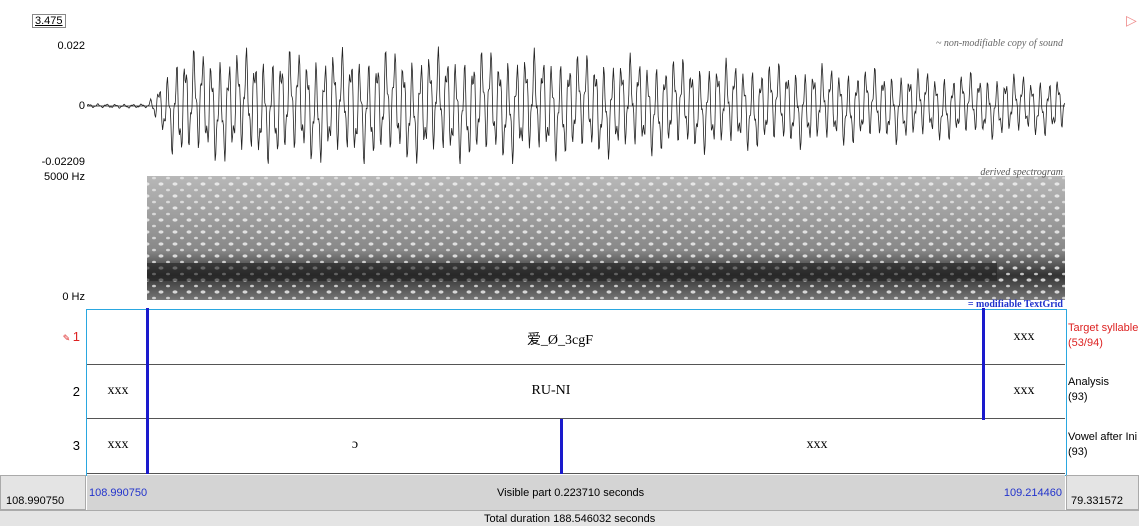 The width and height of the screenshot is (1139, 526). What do you see at coordinates (35, 501) in the screenshot?
I see `window-start: 108.990750` at bounding box center [35, 501].